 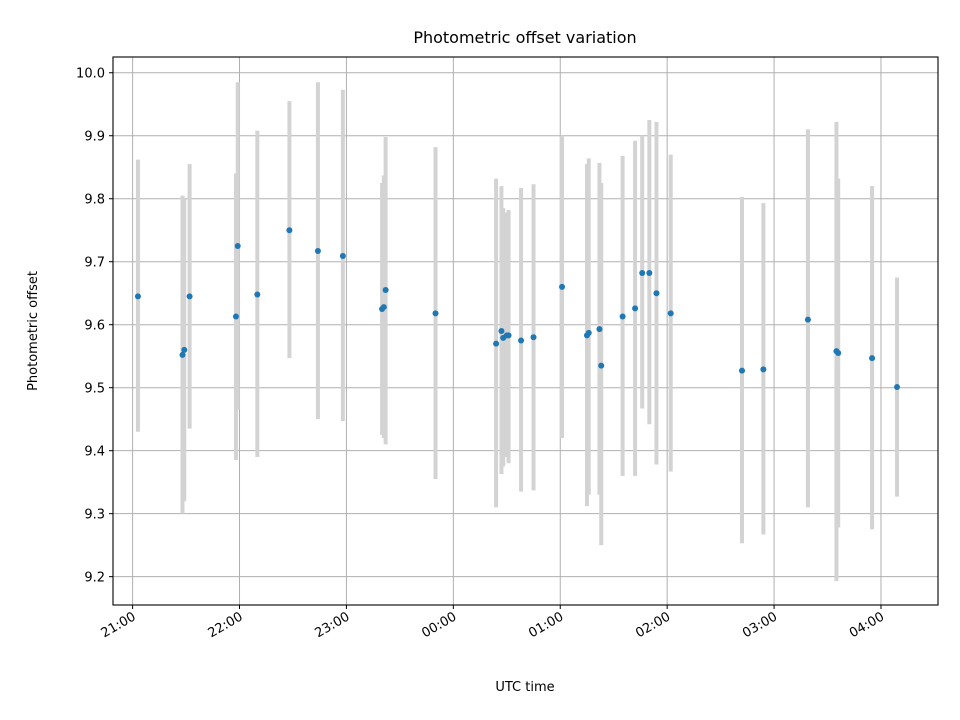 I want to click on y-tick-label: 9.8, so click(x=94, y=200).